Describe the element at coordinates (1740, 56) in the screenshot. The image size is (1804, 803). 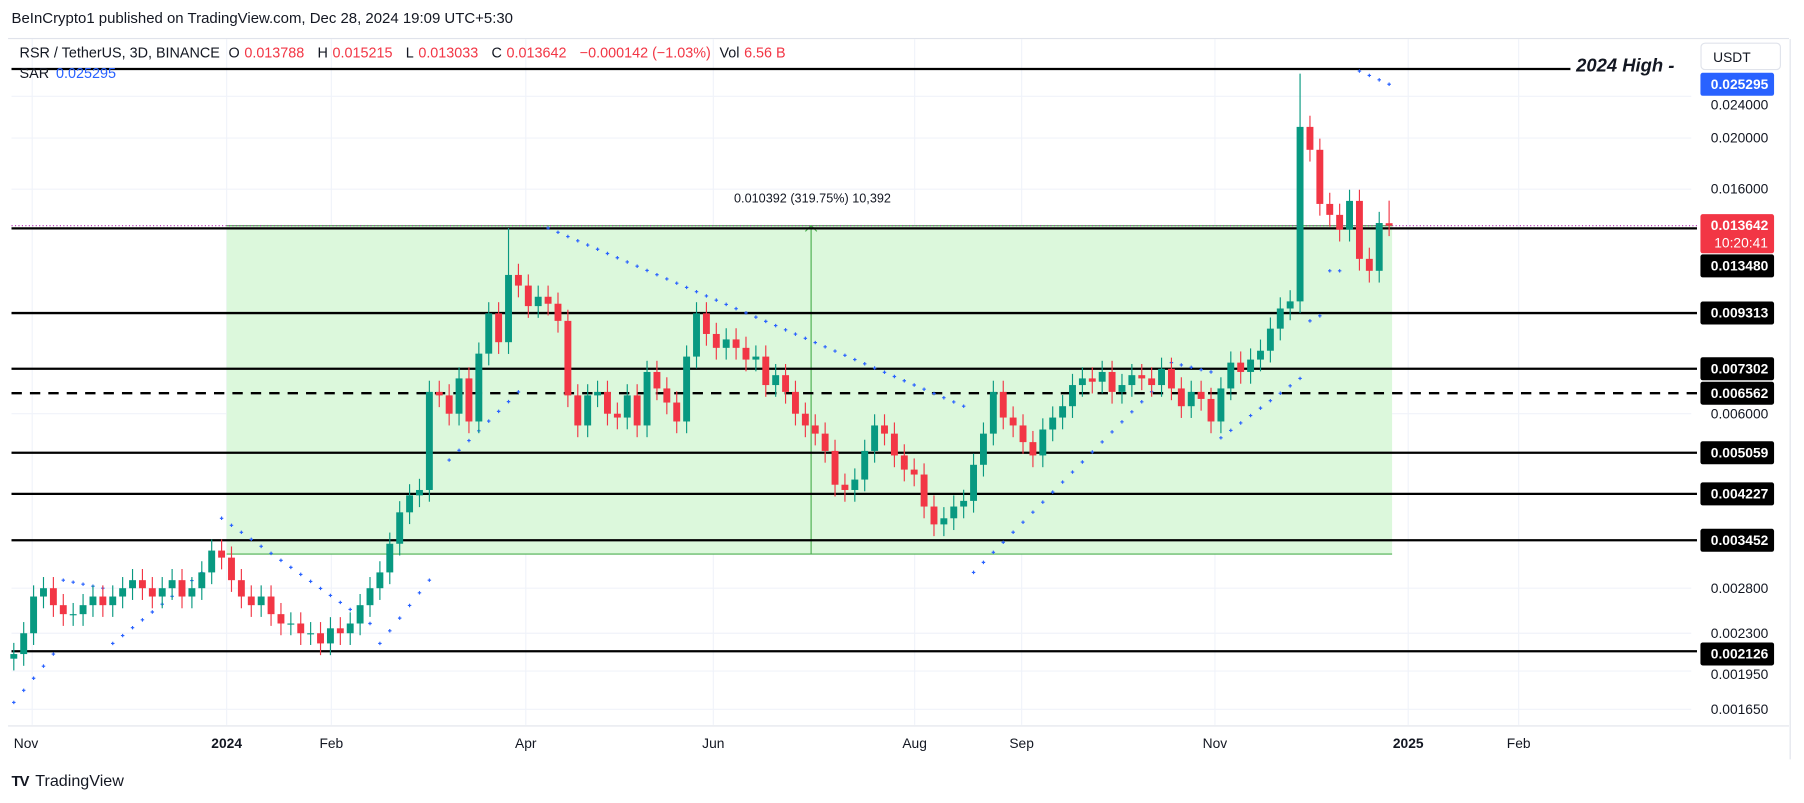
I see `currency-button: USDT` at that location.